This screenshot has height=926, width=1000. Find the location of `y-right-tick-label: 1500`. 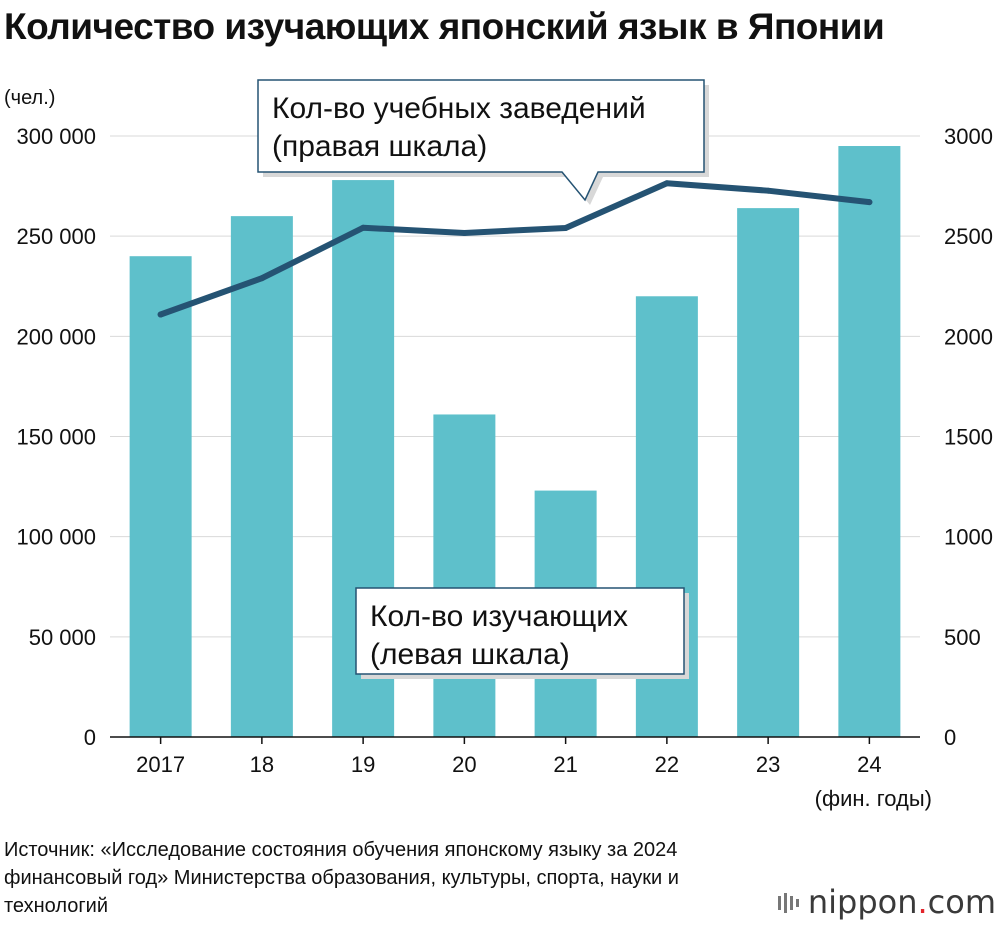

y-right-tick-label: 1500 is located at coordinates (968, 437).